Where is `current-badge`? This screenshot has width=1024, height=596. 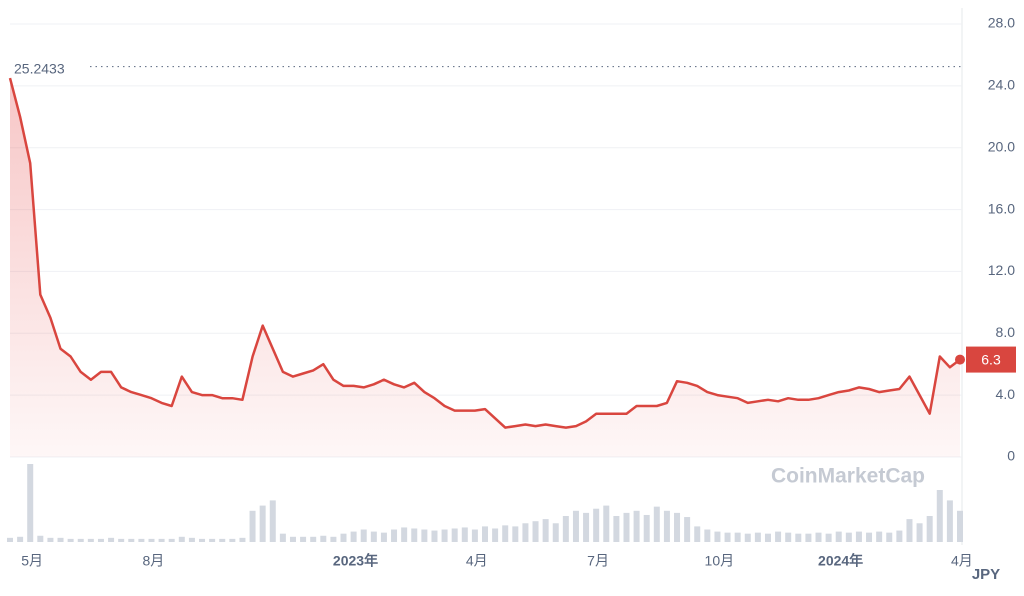
current-badge is located at coordinates (991, 359).